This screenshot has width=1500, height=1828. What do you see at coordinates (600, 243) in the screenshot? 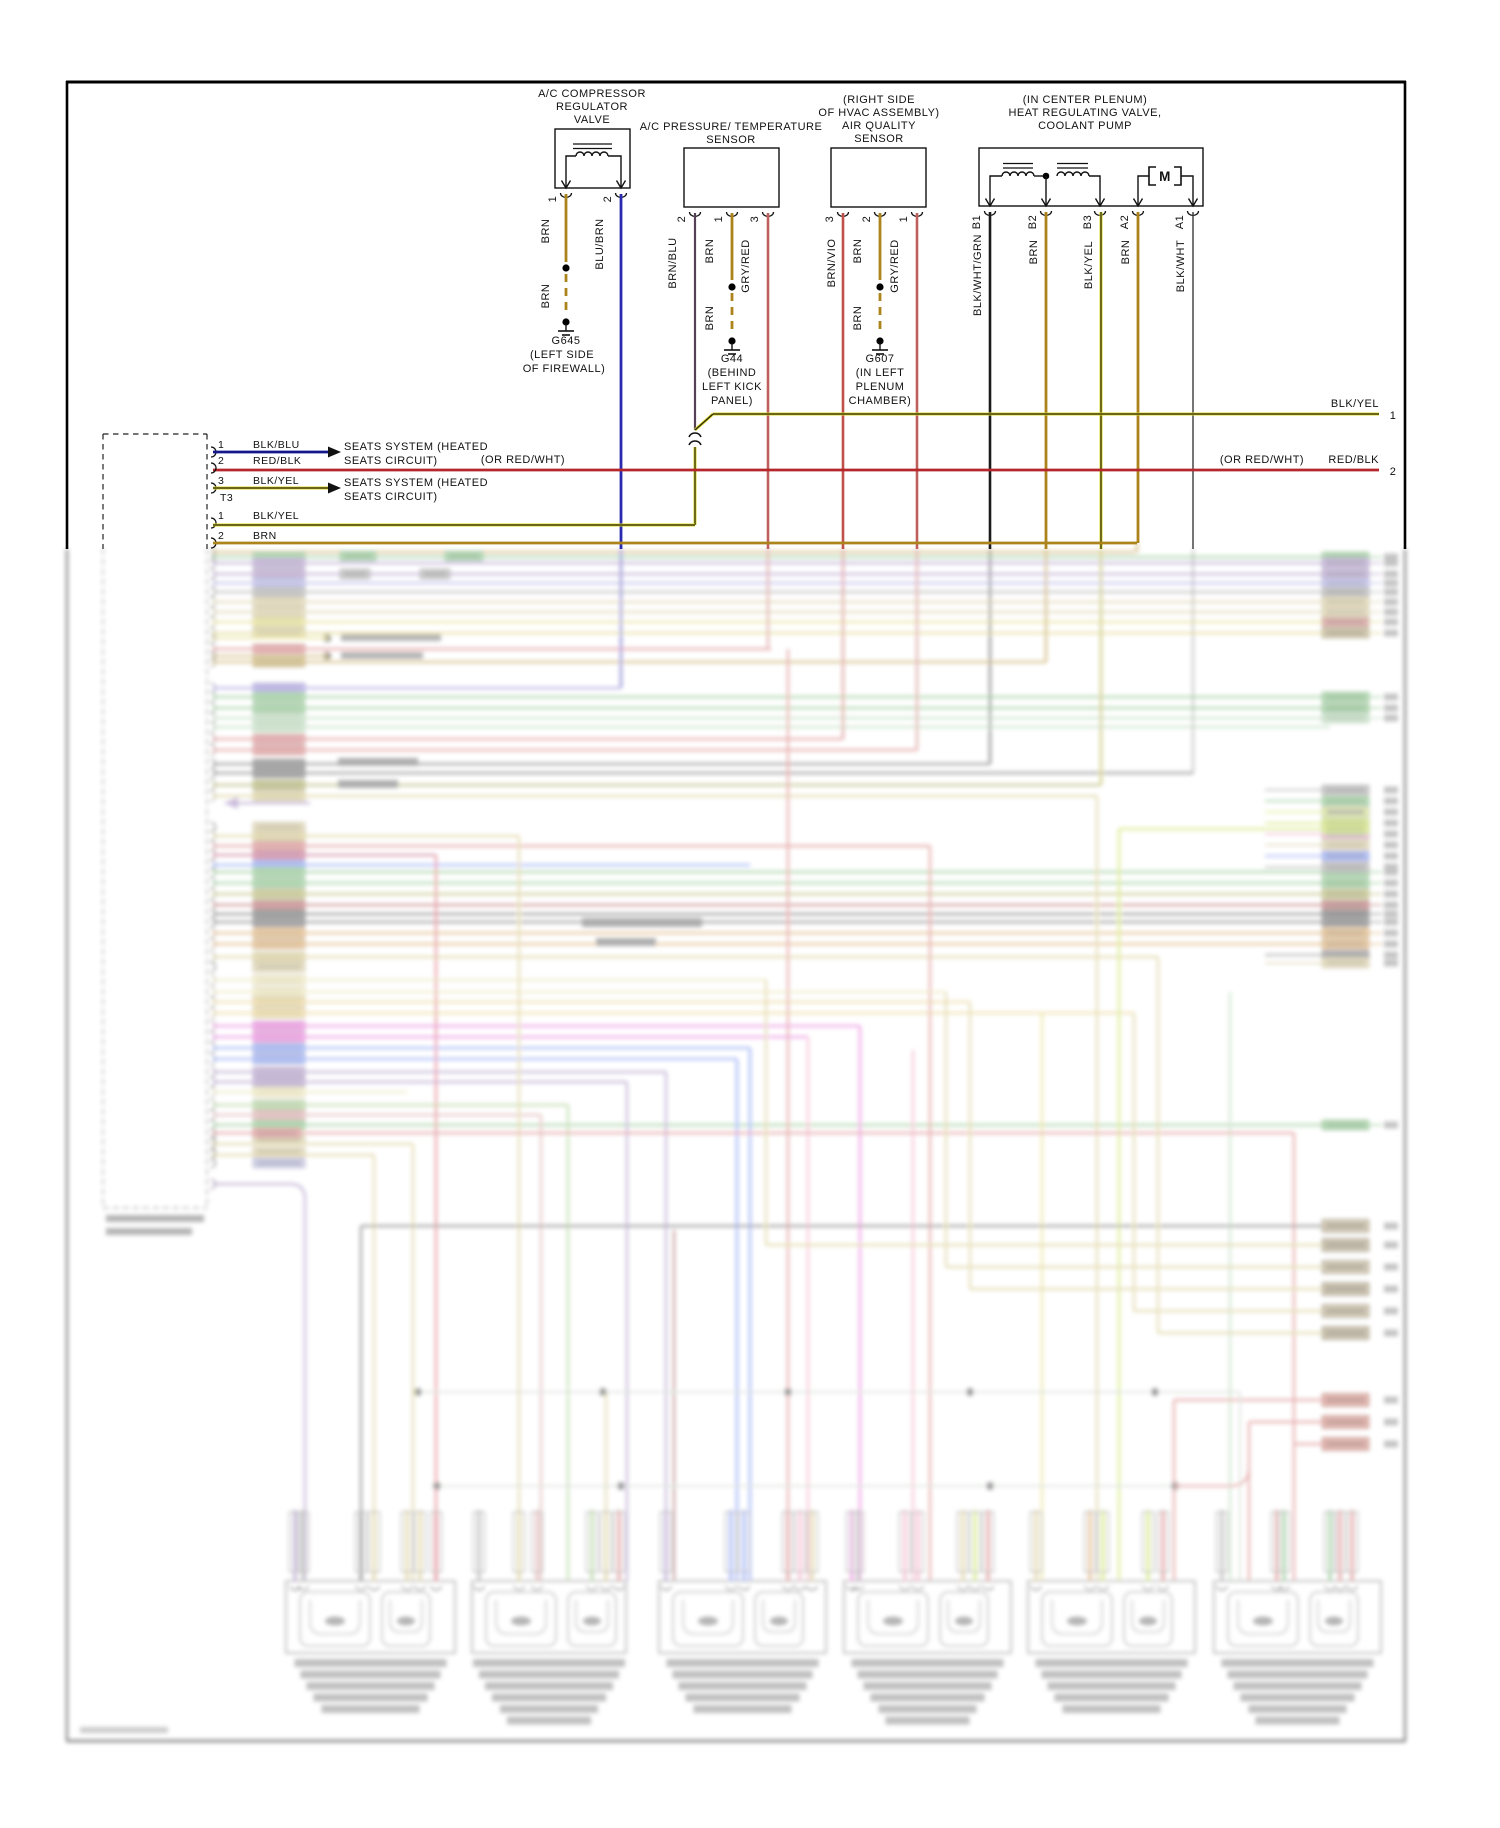
I see `svg-text: BLU/BRN` at bounding box center [600, 243].